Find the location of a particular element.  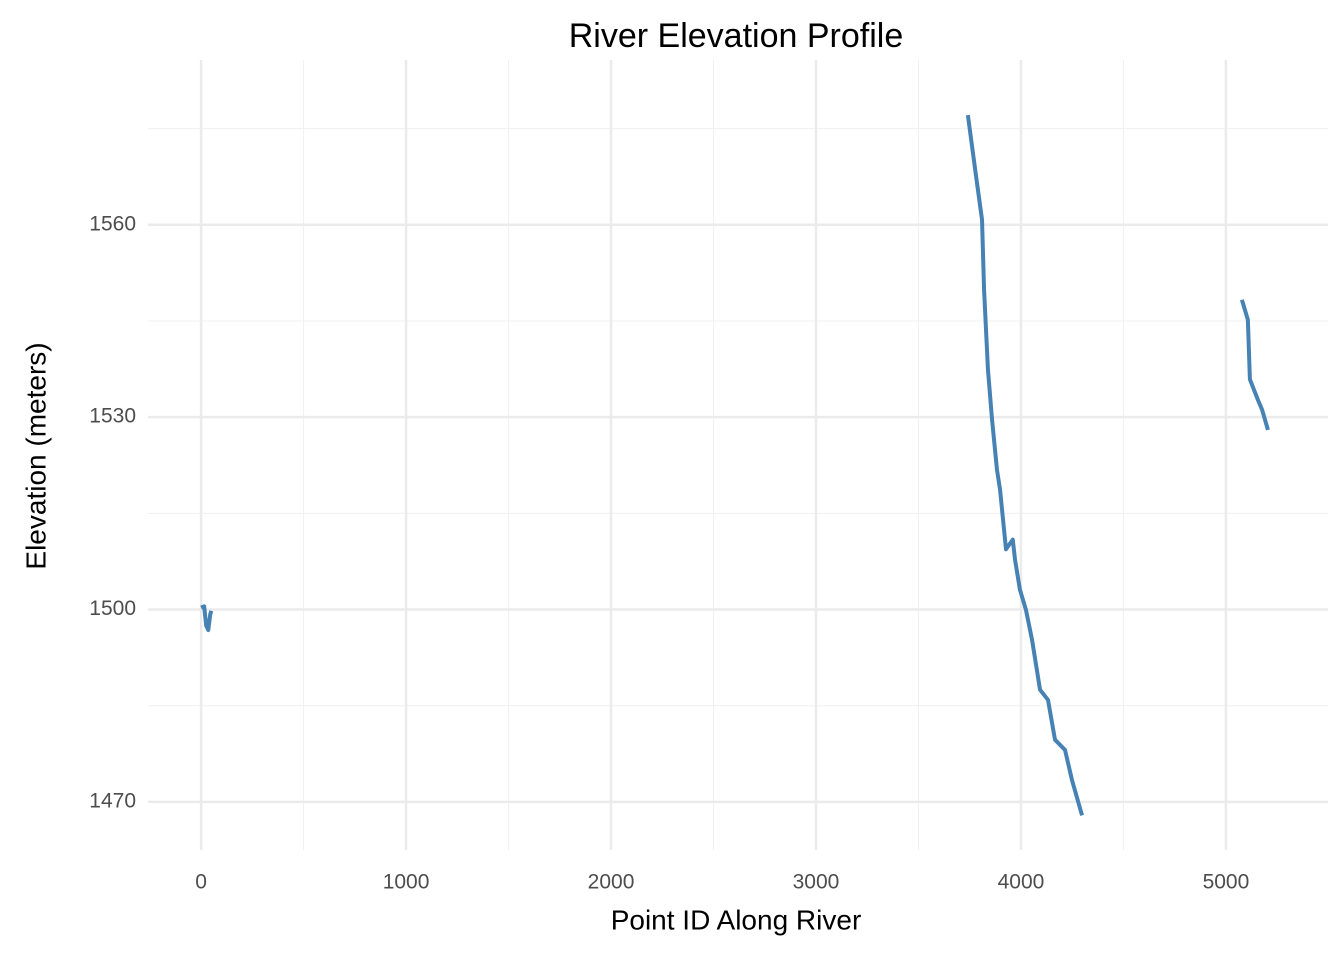

x-tick-label: 2000 is located at coordinates (611, 882).